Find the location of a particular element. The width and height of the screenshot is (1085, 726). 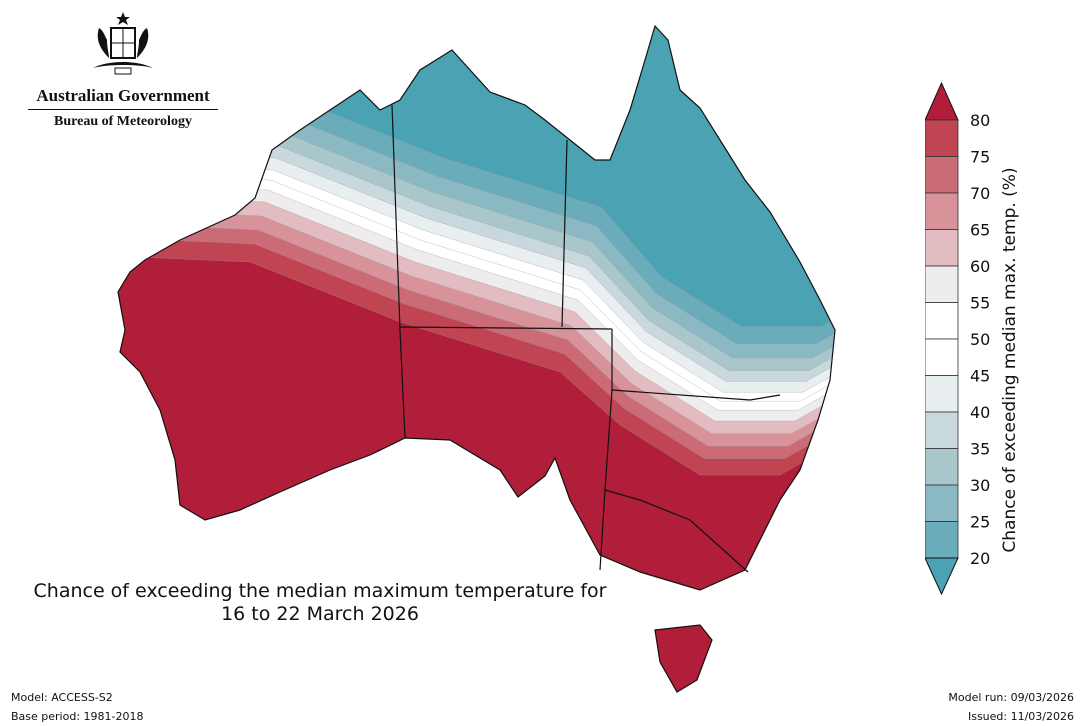

footer-right: Model run: 09/03/2026 Issued: 11/03/2026 is located at coordinates (1011, 707).